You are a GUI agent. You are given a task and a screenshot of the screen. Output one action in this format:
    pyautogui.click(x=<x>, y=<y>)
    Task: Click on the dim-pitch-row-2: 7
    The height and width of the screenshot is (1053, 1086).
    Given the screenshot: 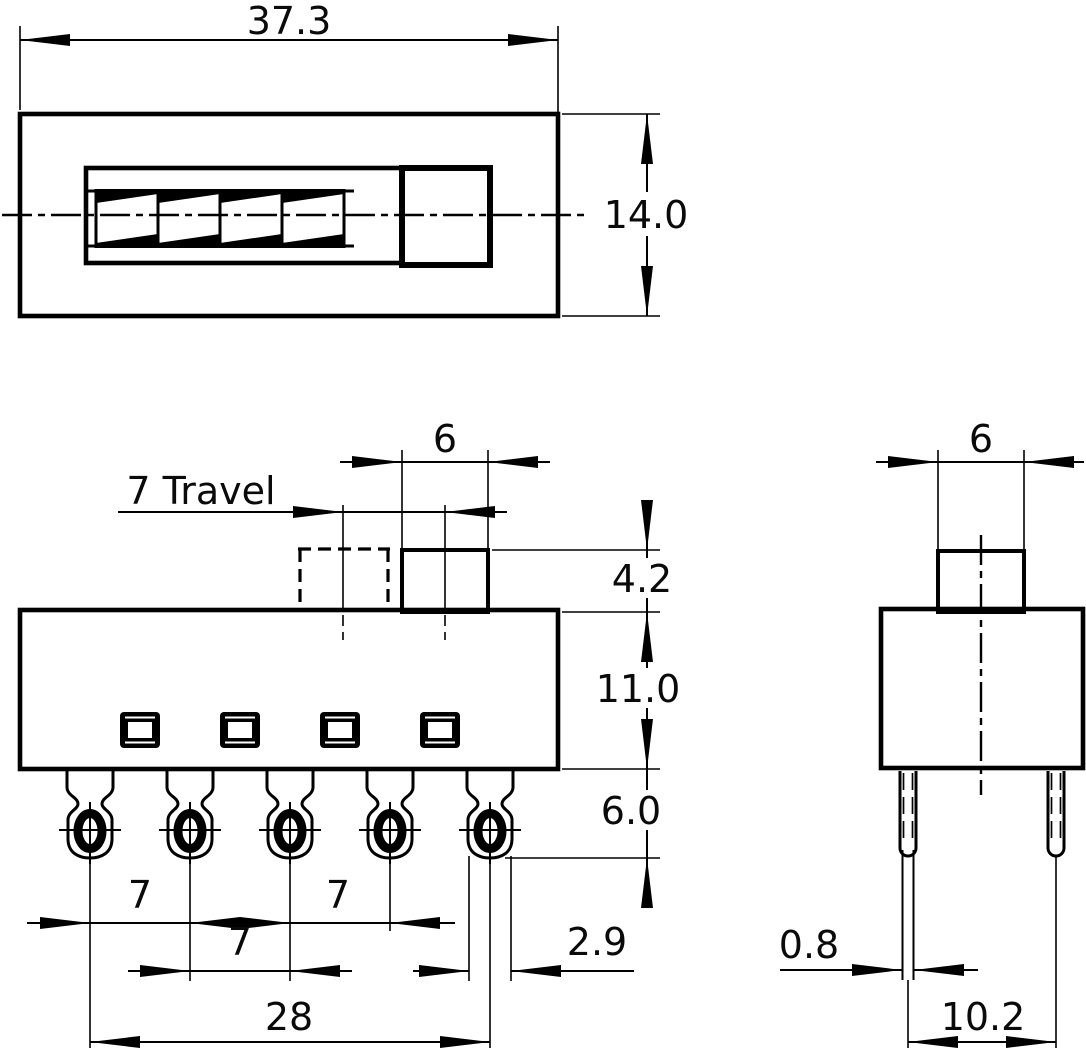 What is the action you would take?
    pyautogui.click(x=240, y=948)
    